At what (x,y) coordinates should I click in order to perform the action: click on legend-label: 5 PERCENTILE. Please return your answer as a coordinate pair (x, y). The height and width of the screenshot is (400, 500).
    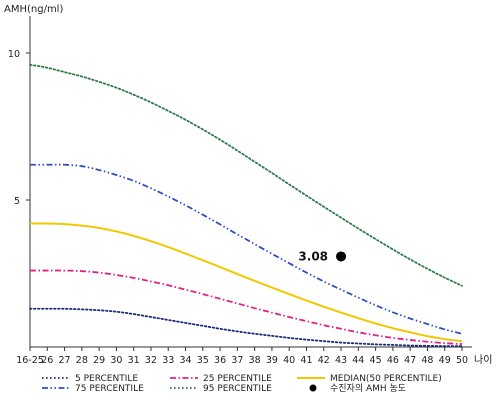
    Looking at the image, I should click on (106, 379).